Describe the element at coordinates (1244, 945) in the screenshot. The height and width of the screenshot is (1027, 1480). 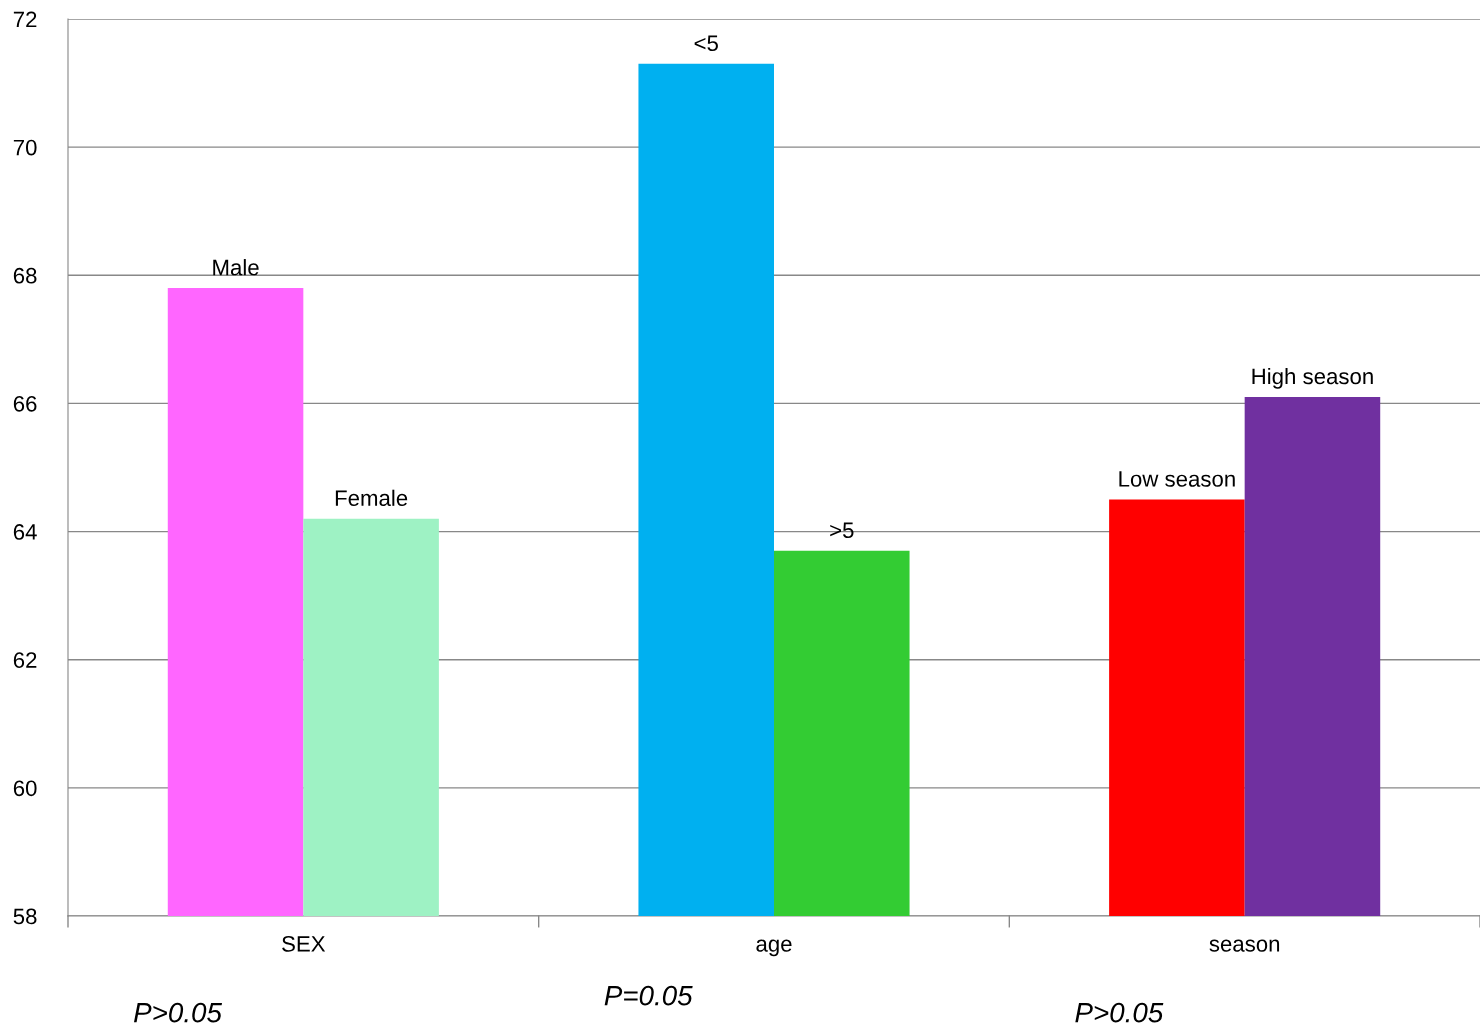
I see `x-tick-label: season` at that location.